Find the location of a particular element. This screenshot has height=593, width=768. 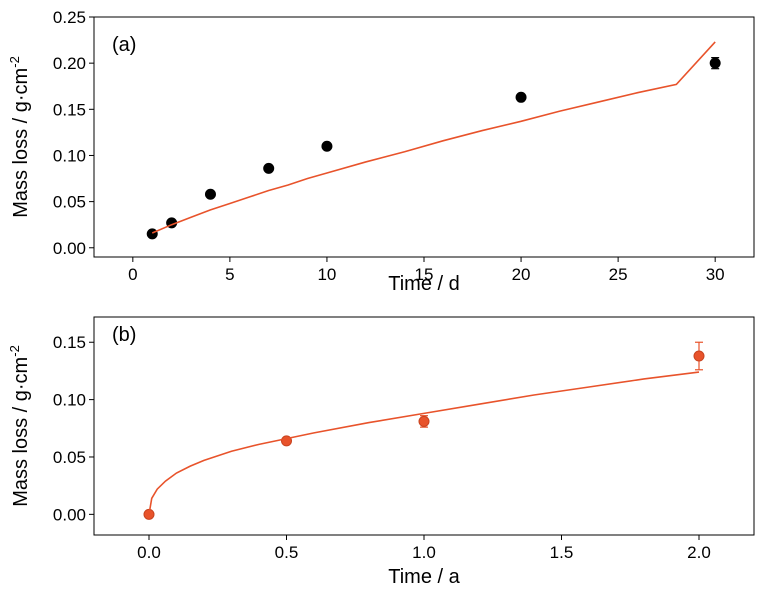

x-tick-label: 20 is located at coordinates (521, 274).